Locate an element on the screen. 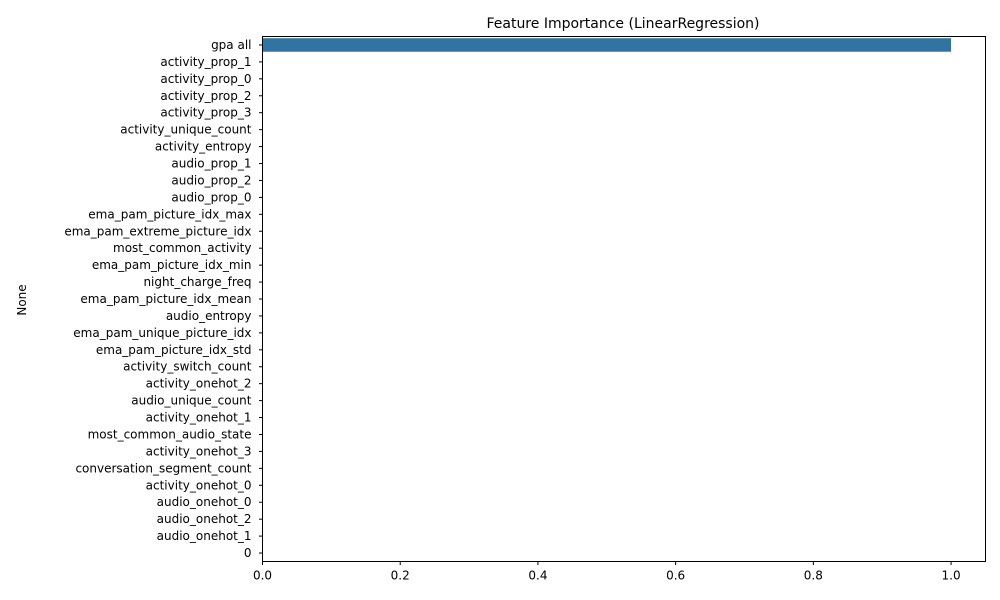 This screenshot has height=600, width=1000. y-tick-label: most_common_audio_state is located at coordinates (170, 434).